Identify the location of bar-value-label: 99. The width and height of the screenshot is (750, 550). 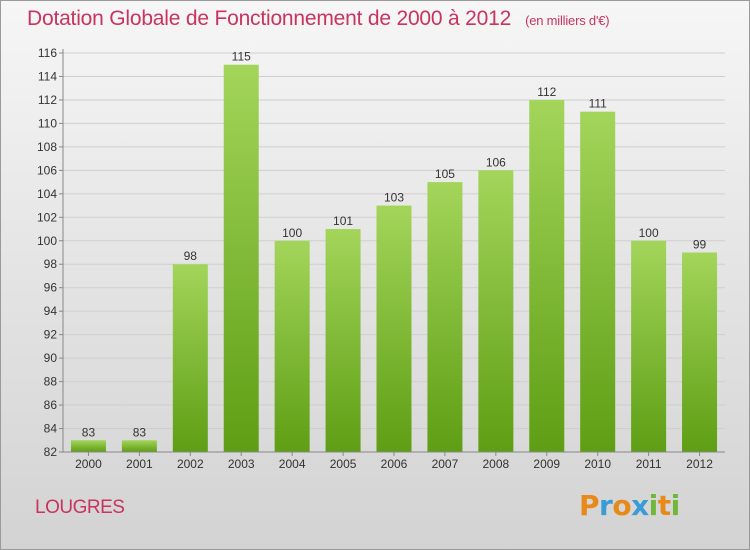
(700, 245).